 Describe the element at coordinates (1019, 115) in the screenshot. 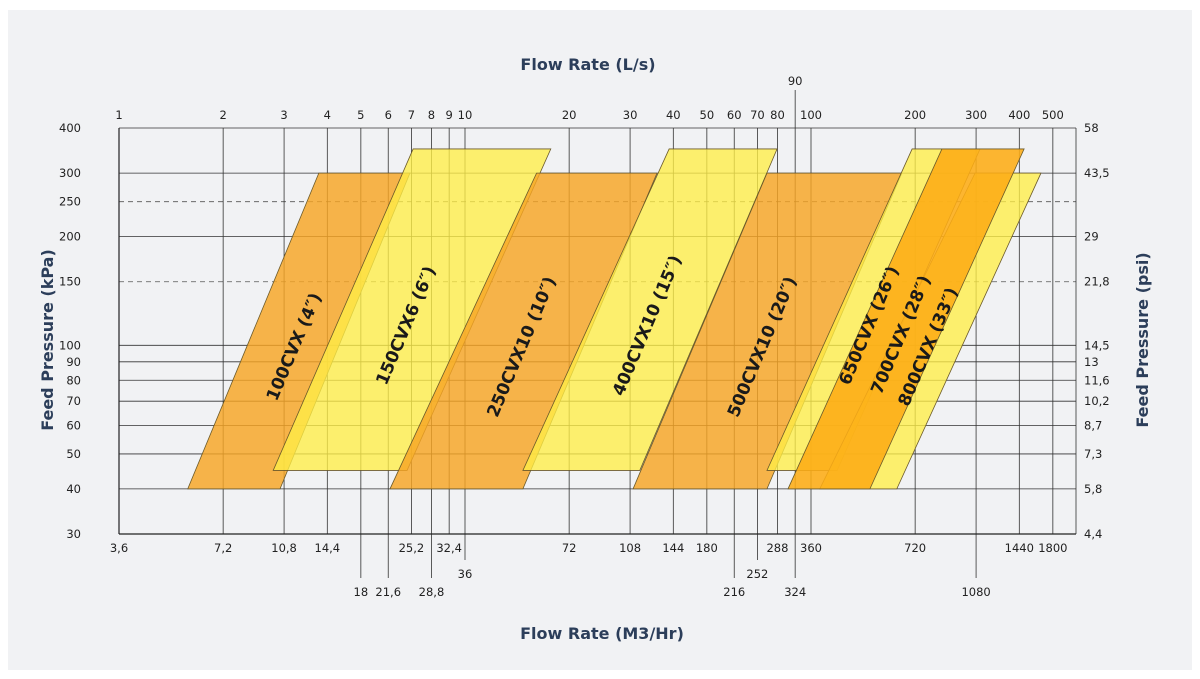

I see `x-top-tick-label: 400` at that location.